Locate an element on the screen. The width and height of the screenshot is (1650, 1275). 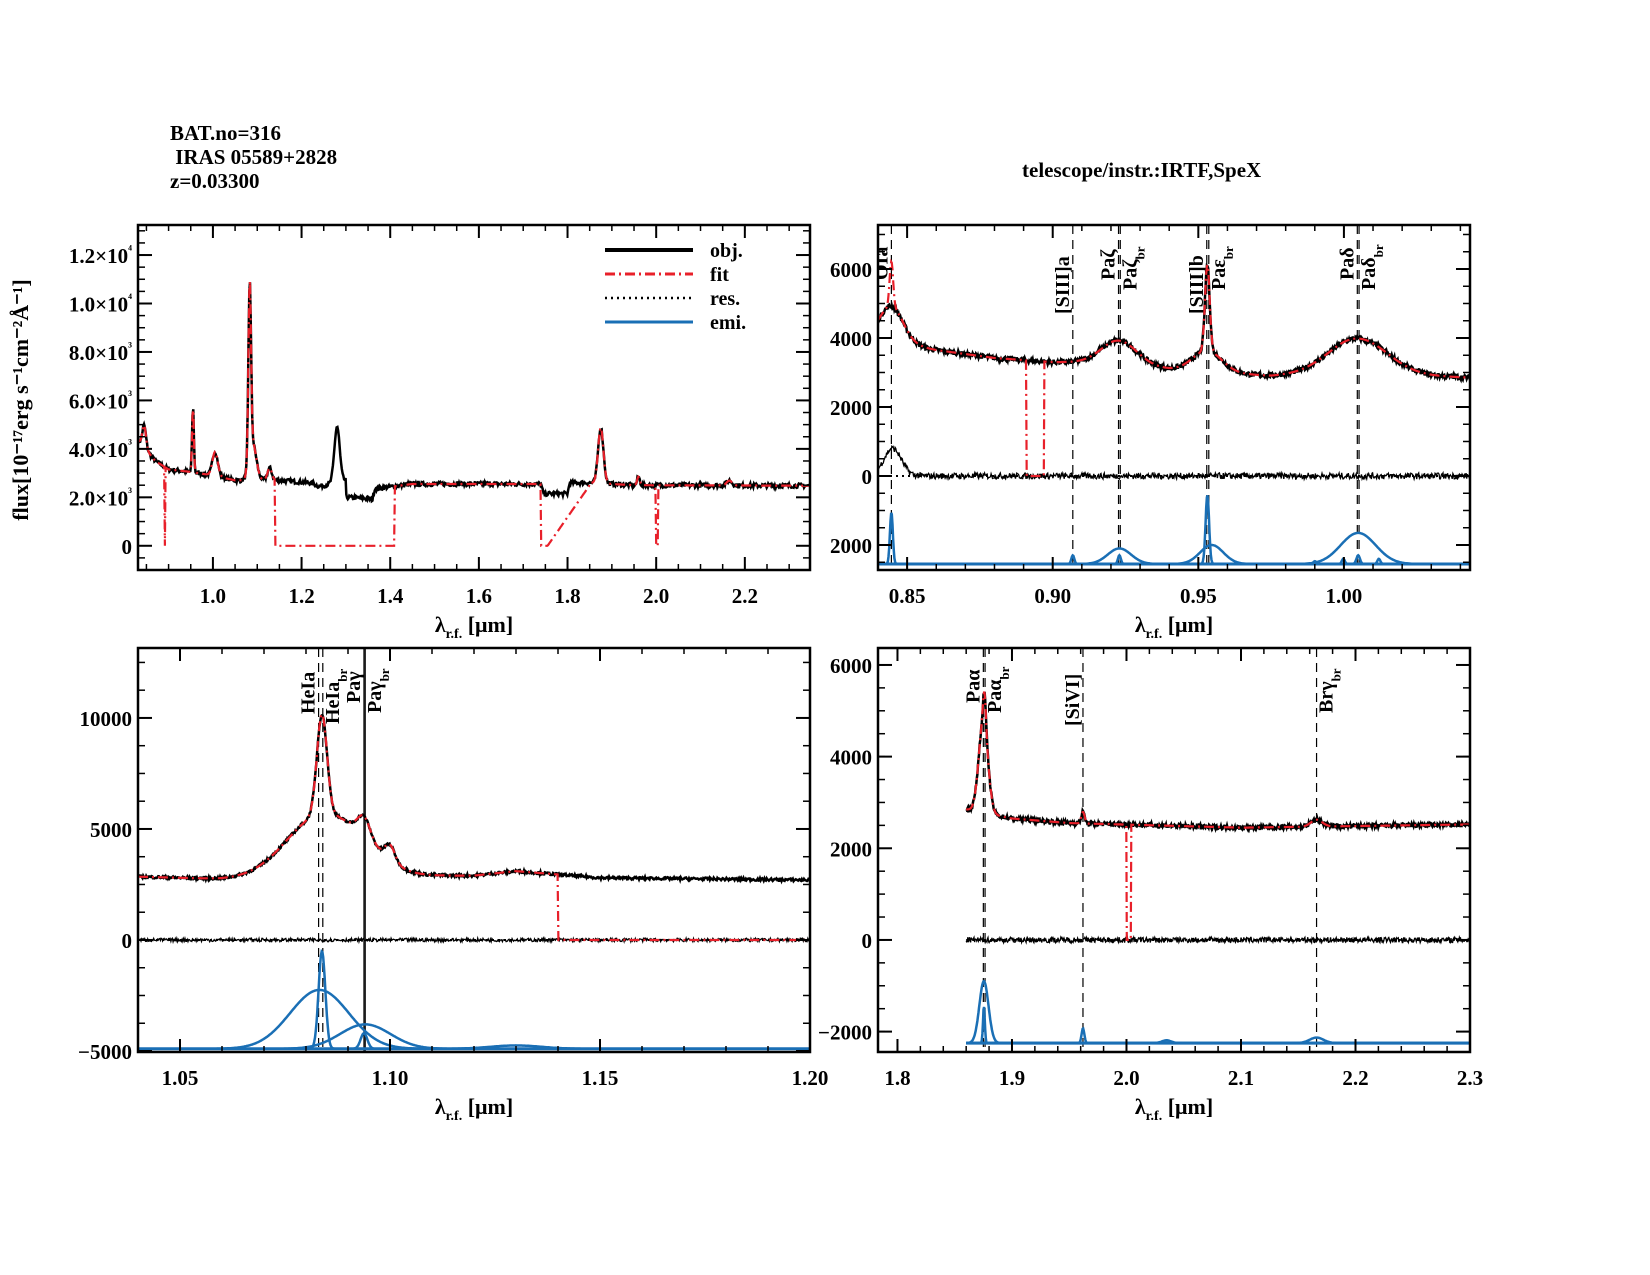
x-tick-label: 1.00 is located at coordinates (1344, 596).